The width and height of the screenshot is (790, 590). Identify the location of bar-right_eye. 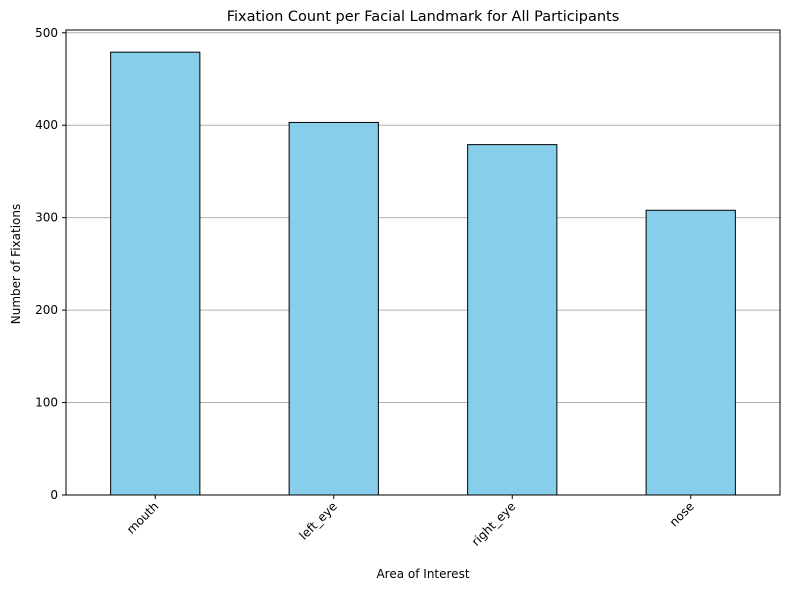
(512, 320).